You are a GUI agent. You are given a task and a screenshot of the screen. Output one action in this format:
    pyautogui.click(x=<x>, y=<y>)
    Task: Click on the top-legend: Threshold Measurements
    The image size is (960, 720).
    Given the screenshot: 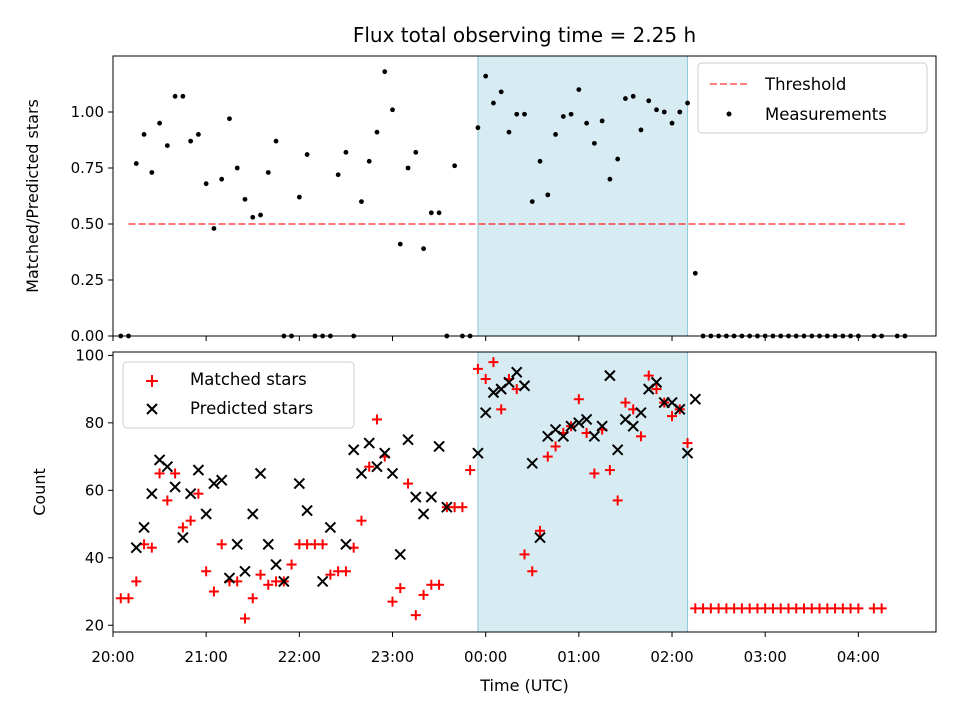 What is the action you would take?
    pyautogui.click(x=812, y=98)
    